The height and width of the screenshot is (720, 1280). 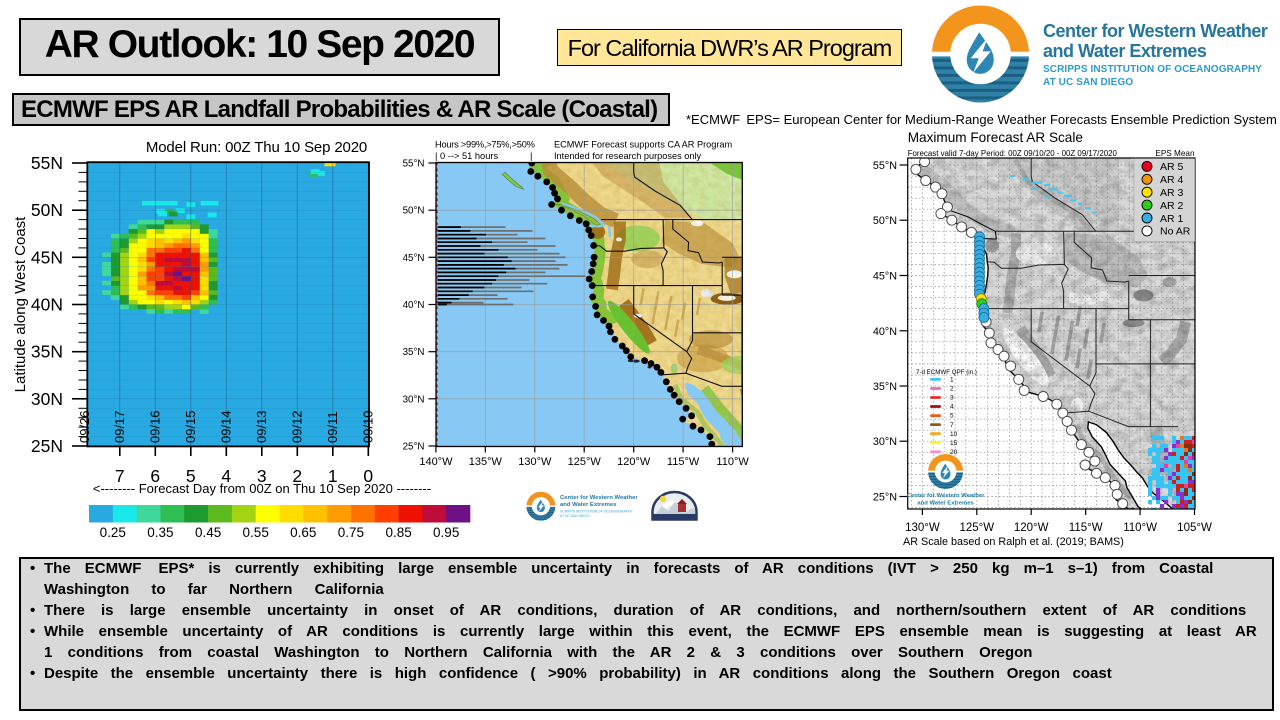 What do you see at coordinates (485, 145) in the screenshot?
I see `svg-text: Hours >99%,>75%,>50%` at bounding box center [485, 145].